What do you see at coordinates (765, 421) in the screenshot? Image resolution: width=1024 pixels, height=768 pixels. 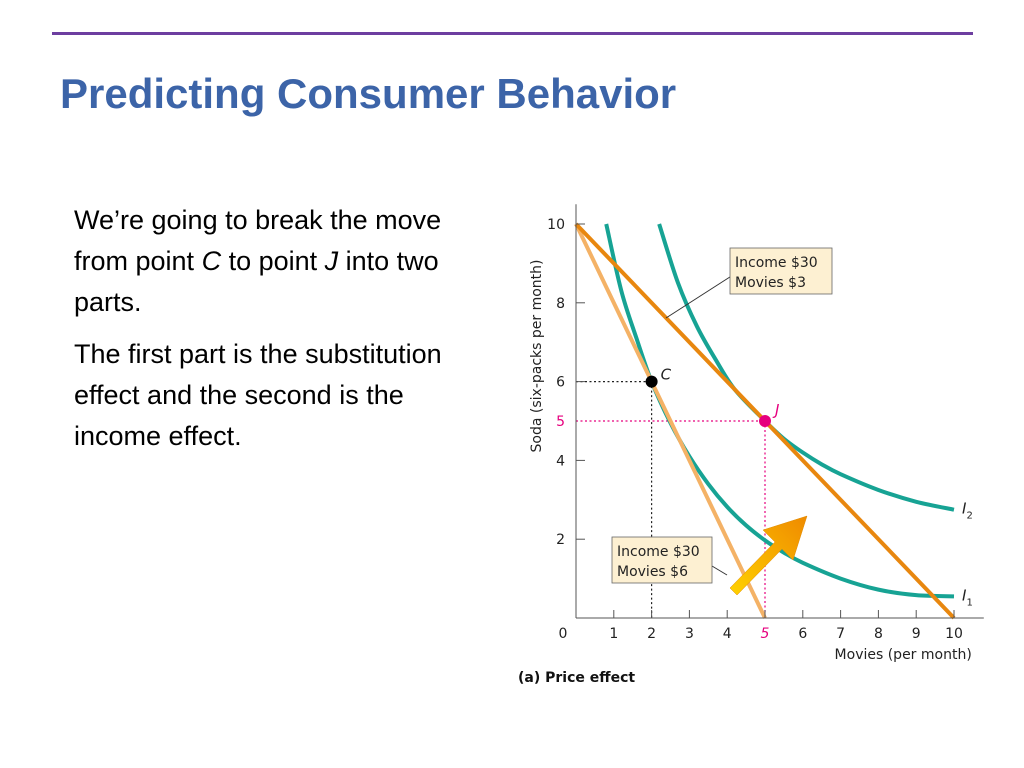 I see `point-j` at bounding box center [765, 421].